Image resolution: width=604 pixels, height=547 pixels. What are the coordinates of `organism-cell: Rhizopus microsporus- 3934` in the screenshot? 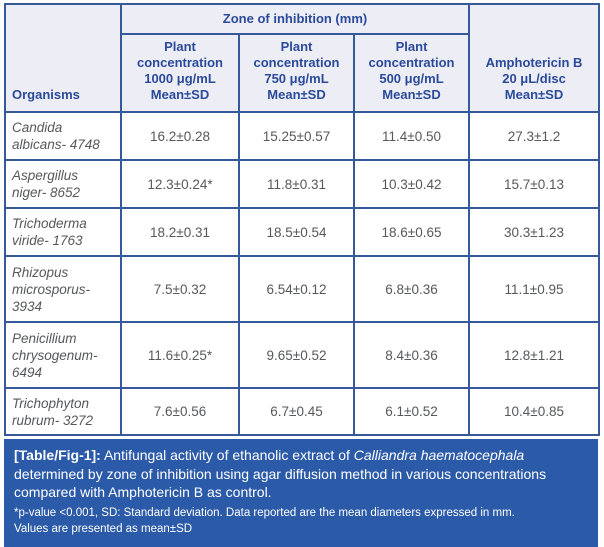 It's located at (63, 289).